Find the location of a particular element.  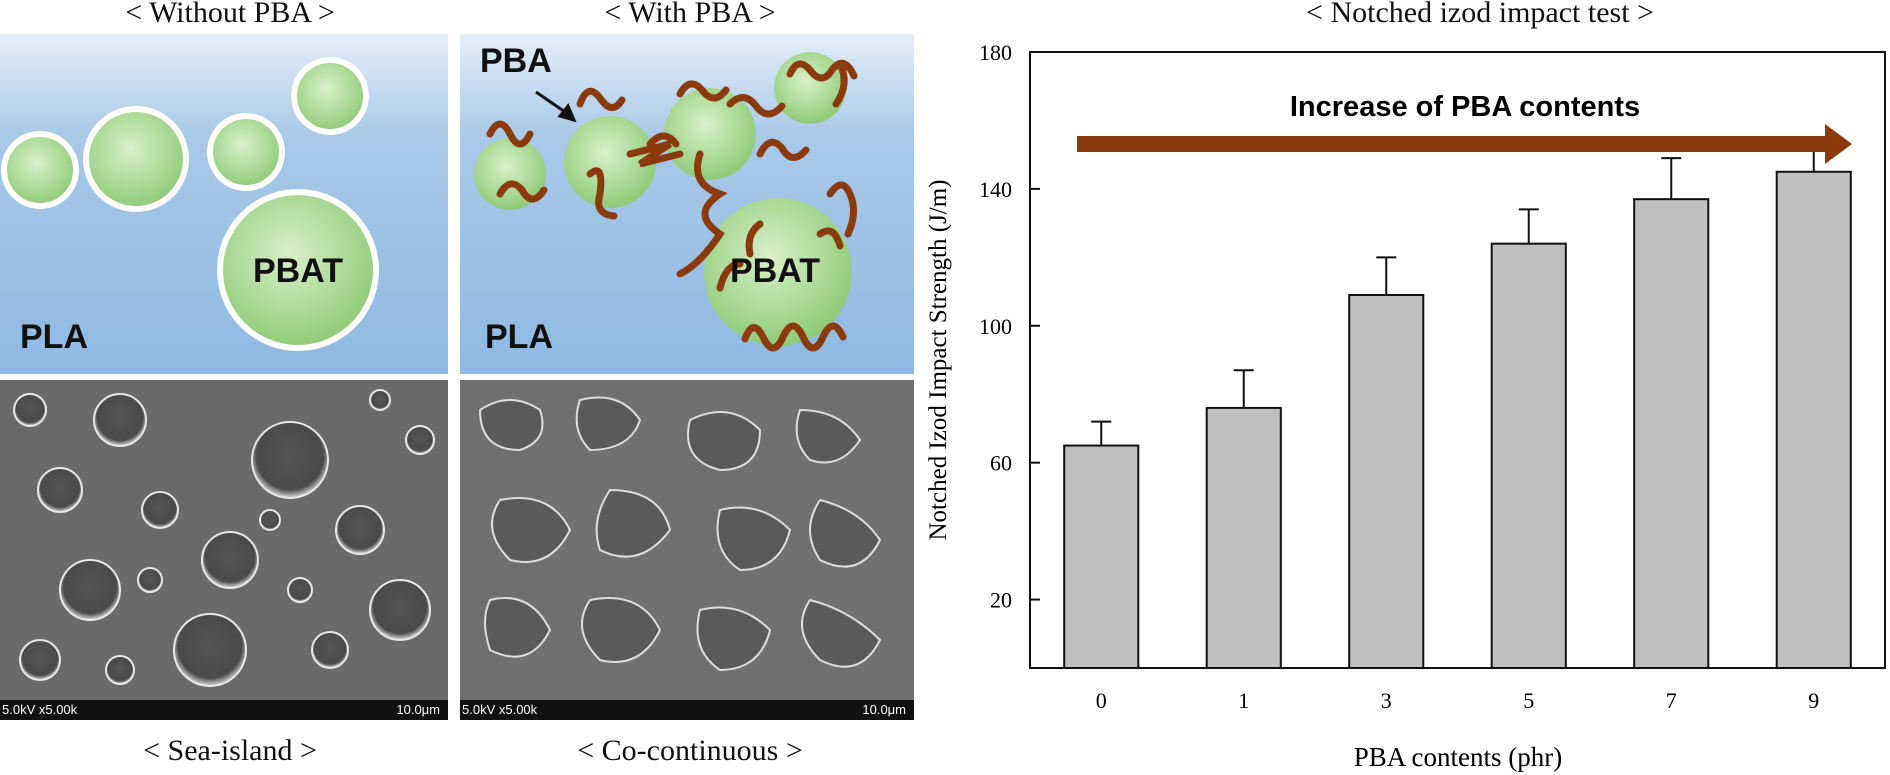

y-tick-label: 20 is located at coordinates (1001, 600).